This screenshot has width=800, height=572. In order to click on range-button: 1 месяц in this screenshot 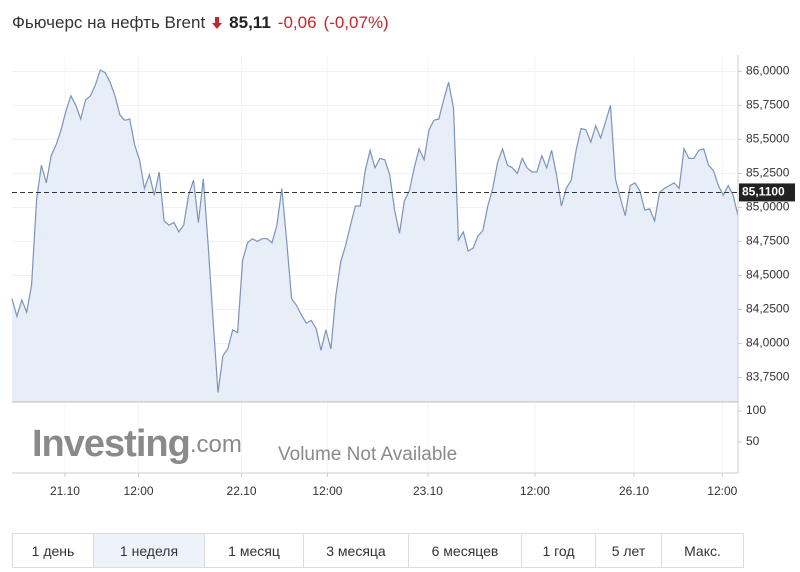, I will do `click(253, 550)`.